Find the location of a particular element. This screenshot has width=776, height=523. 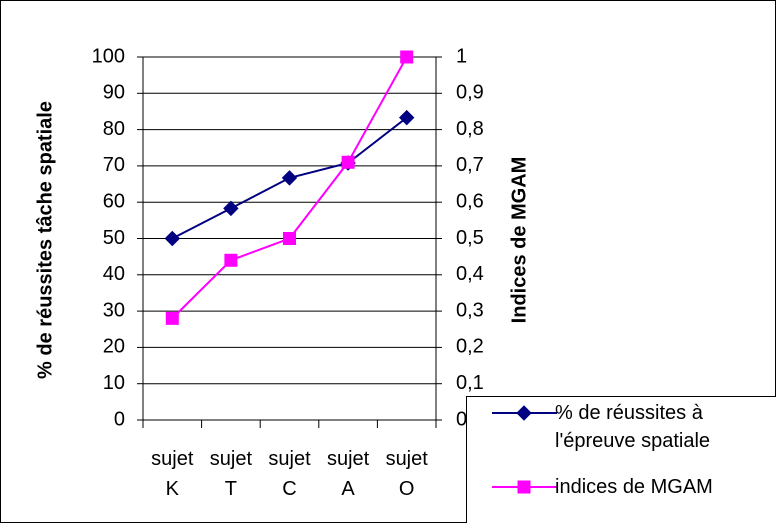

y2-tick-label: 0,1 is located at coordinates (470, 383).